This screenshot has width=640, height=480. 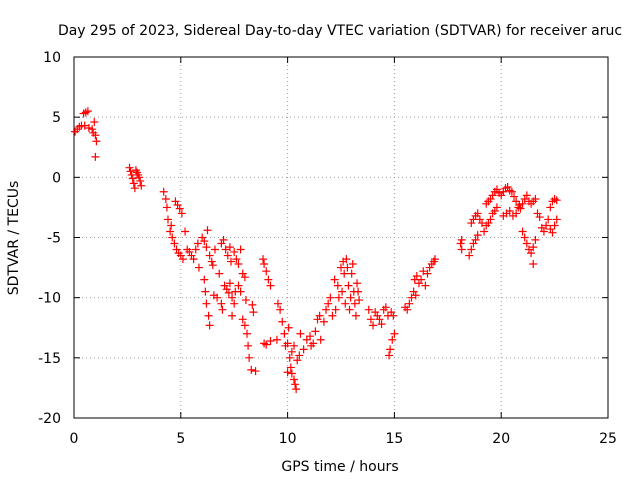 I want to click on x-axis-label: GPS time / hours, so click(x=339, y=467).